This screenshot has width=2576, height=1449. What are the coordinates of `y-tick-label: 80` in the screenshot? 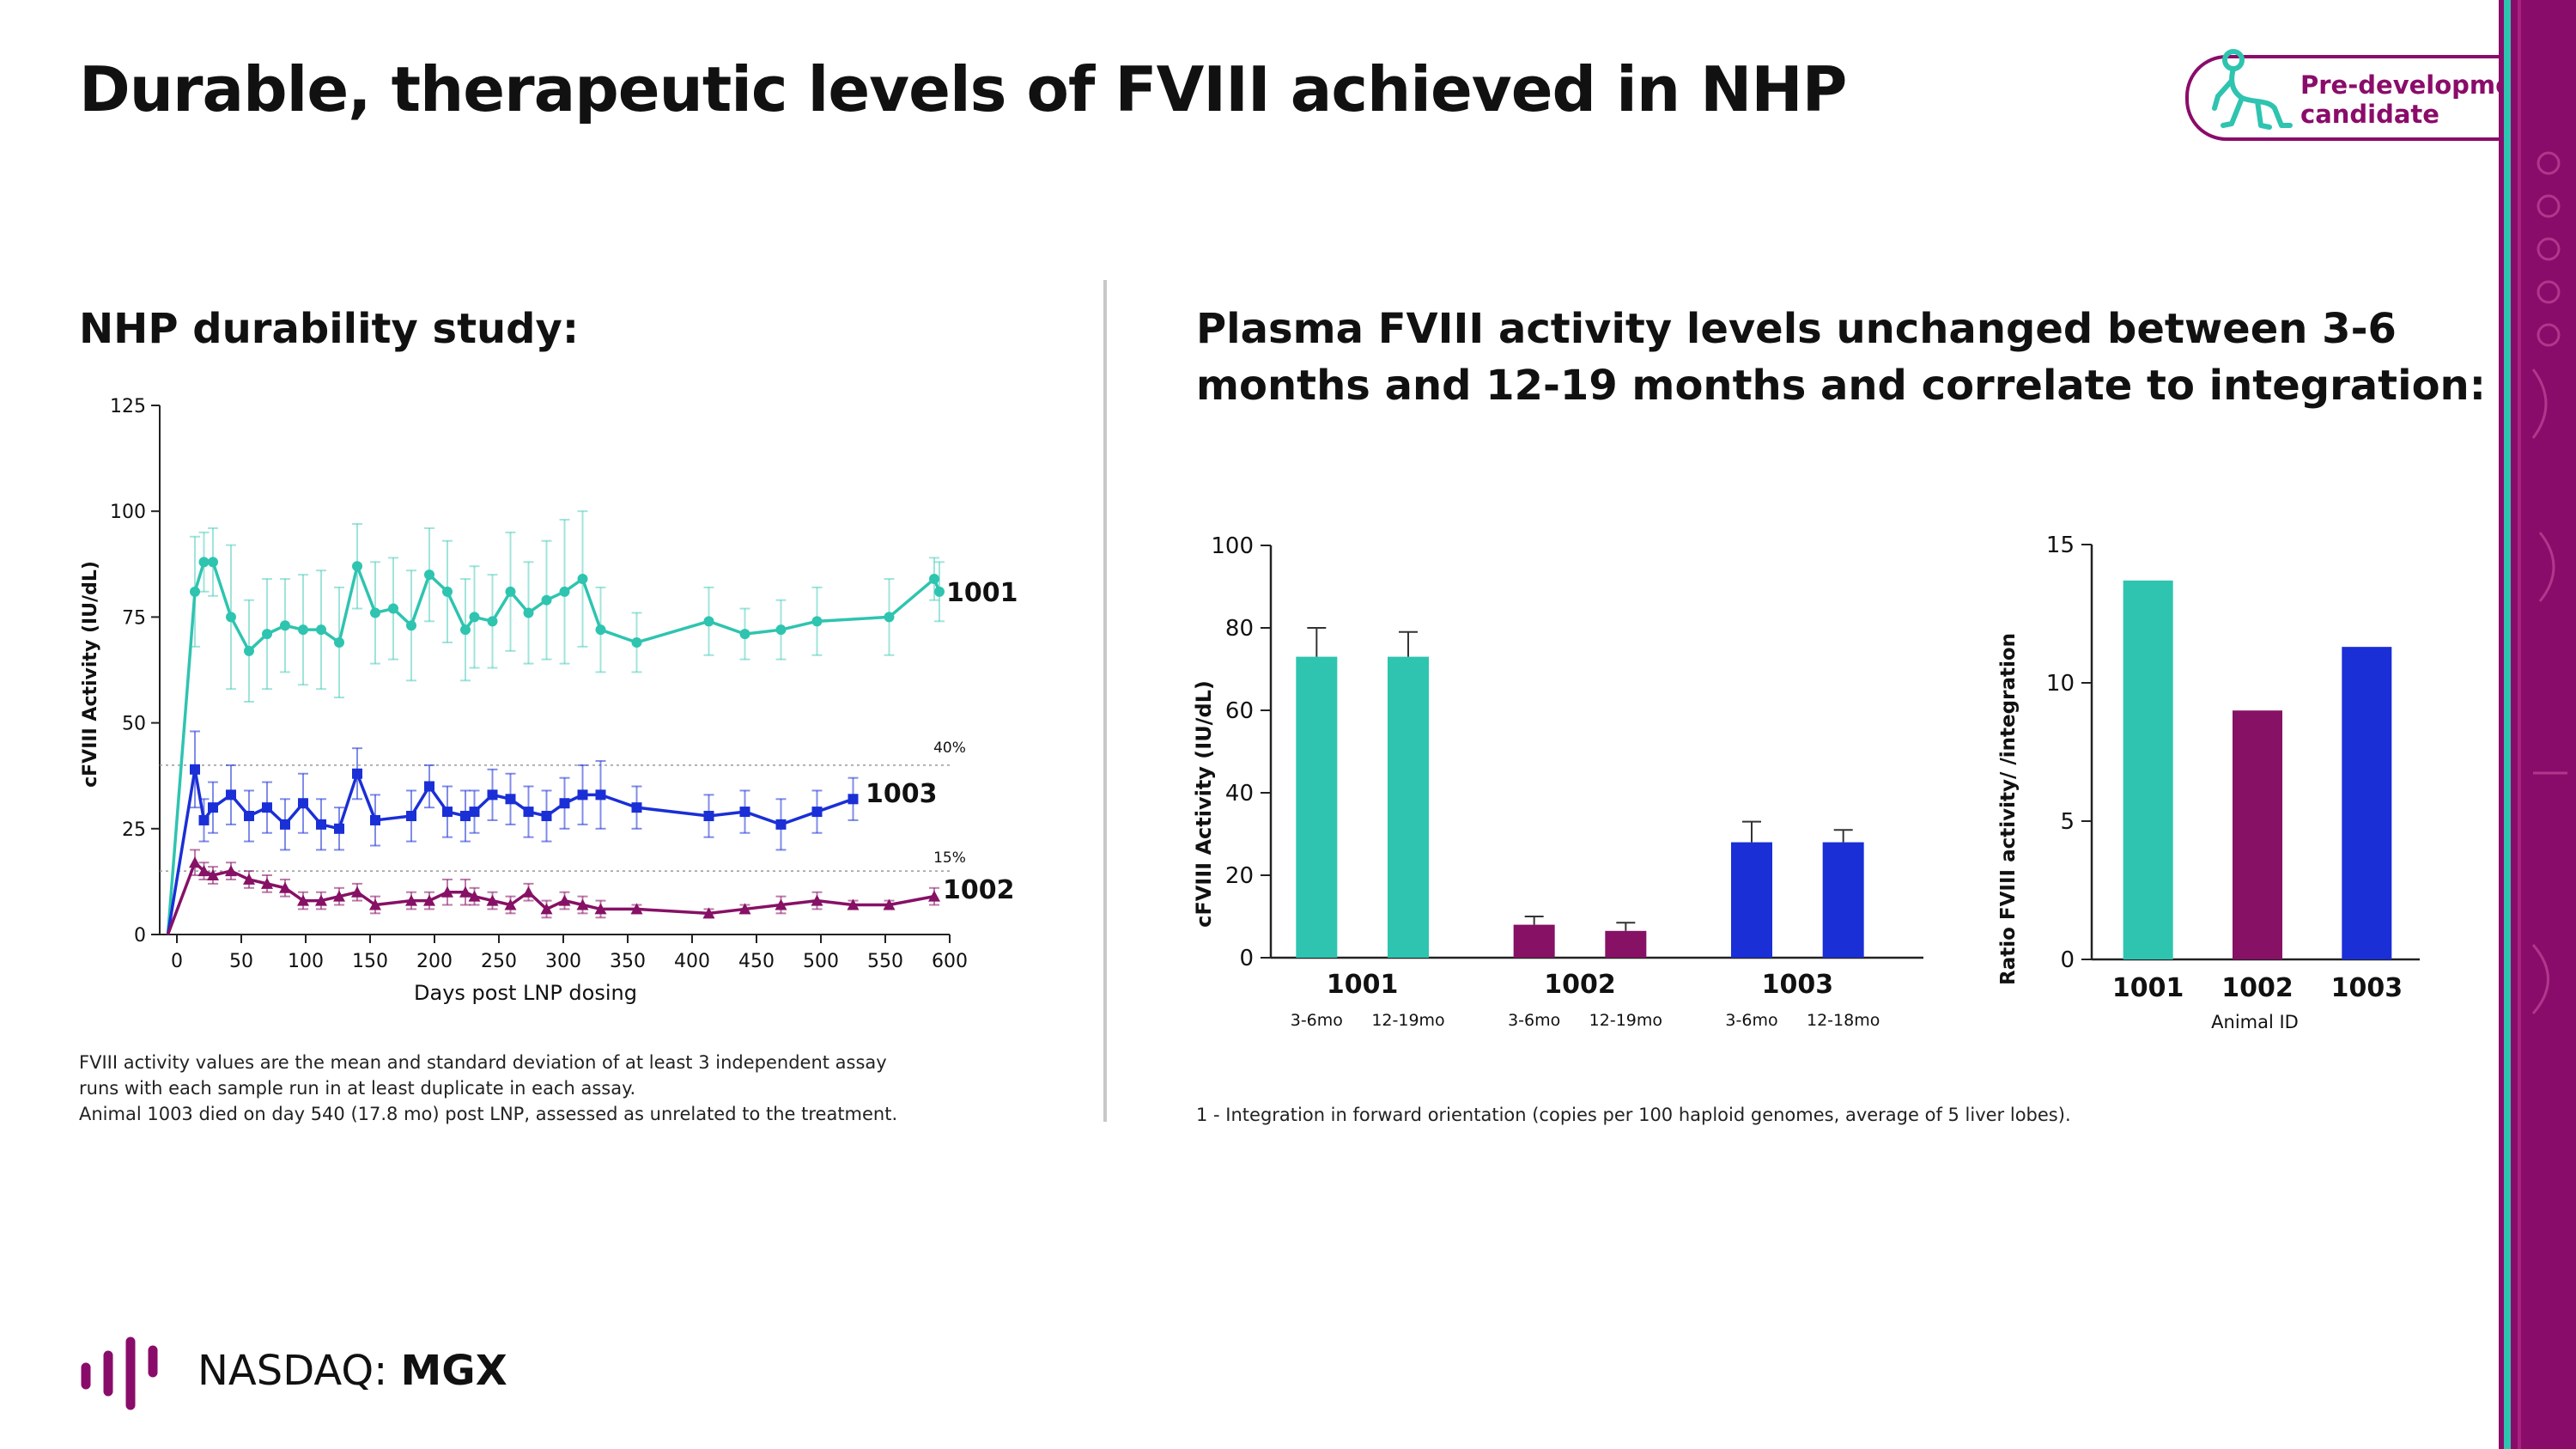 It's located at (1239, 629).